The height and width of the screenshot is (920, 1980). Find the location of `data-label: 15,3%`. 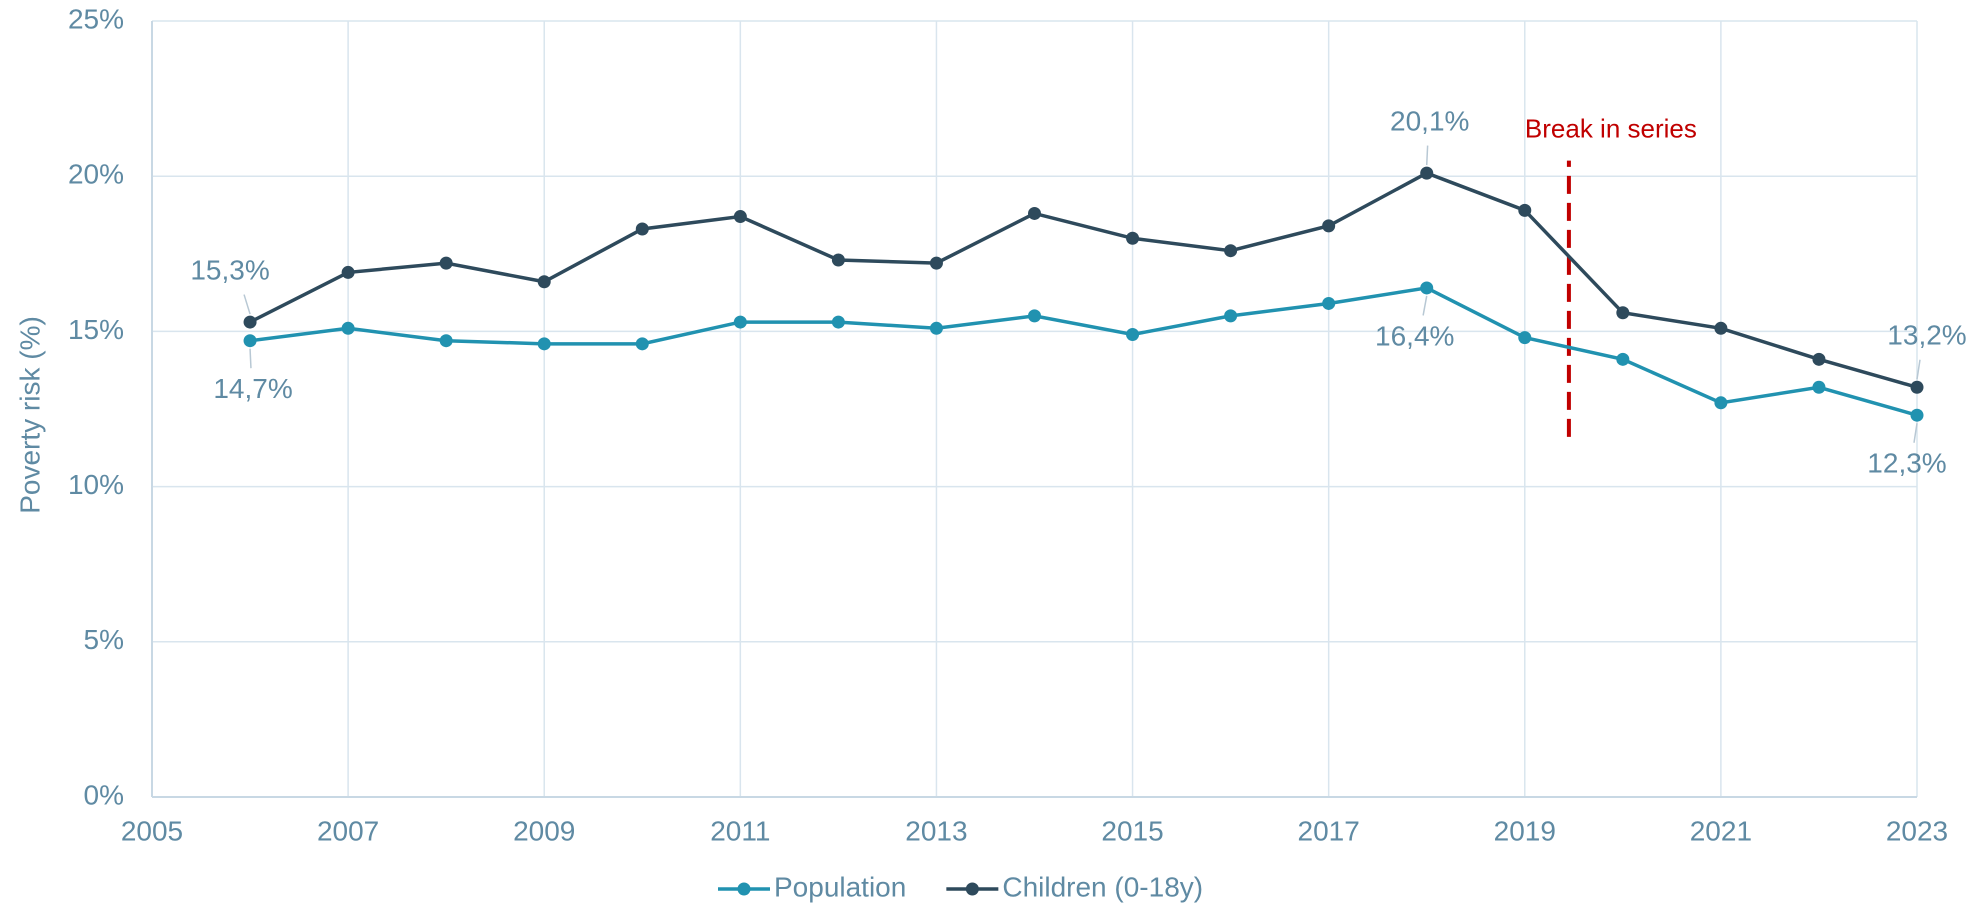

data-label: 15,3% is located at coordinates (229, 269).